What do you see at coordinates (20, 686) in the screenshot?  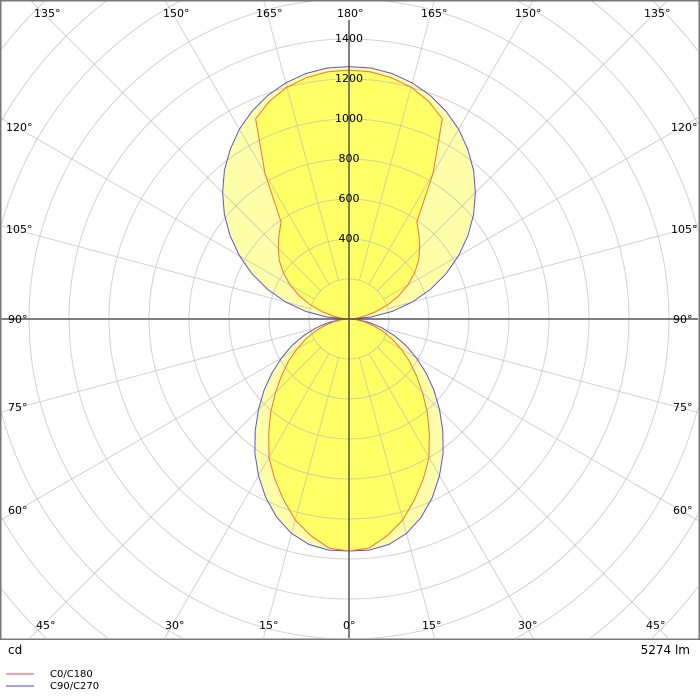 I see `legend-swatch-blue` at bounding box center [20, 686].